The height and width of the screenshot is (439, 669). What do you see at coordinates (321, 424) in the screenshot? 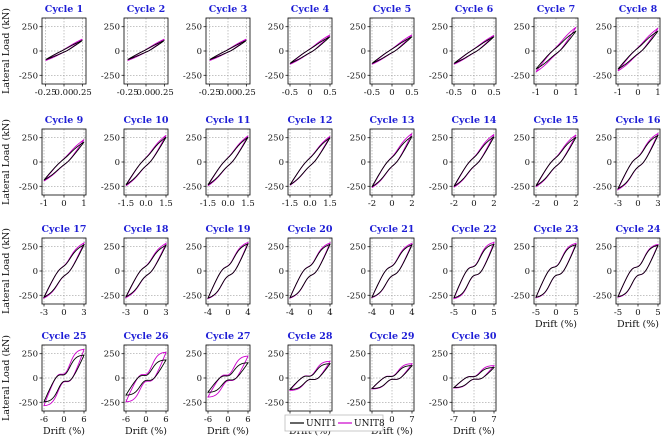
I see `legend-label-unit1: UNIT1` at bounding box center [321, 424].